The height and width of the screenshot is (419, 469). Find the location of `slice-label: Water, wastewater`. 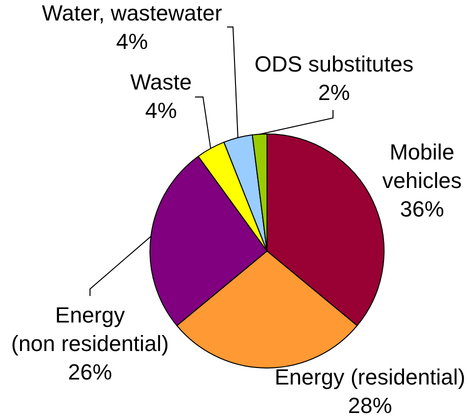

slice-label: Water, wastewater is located at coordinates (132, 13).